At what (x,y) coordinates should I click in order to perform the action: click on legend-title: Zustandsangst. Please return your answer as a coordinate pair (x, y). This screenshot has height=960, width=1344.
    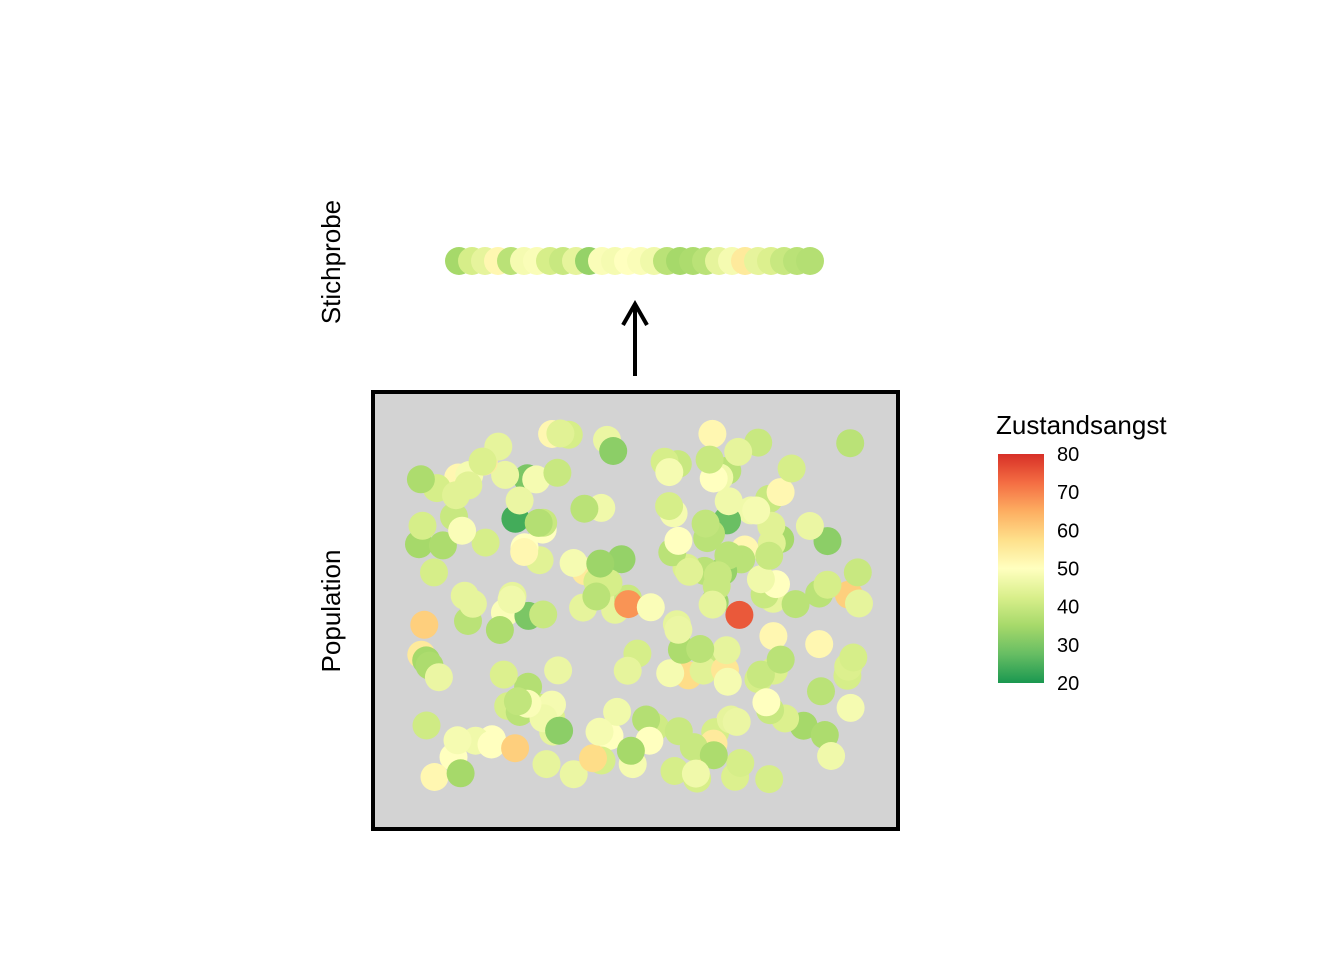
    Looking at the image, I should click on (1081, 425).